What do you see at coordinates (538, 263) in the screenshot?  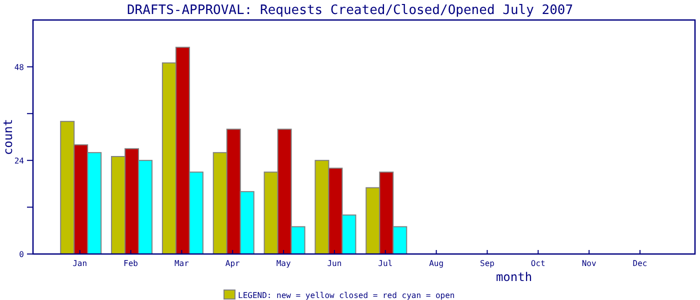 I see `x-tick-label: Oct` at bounding box center [538, 263].